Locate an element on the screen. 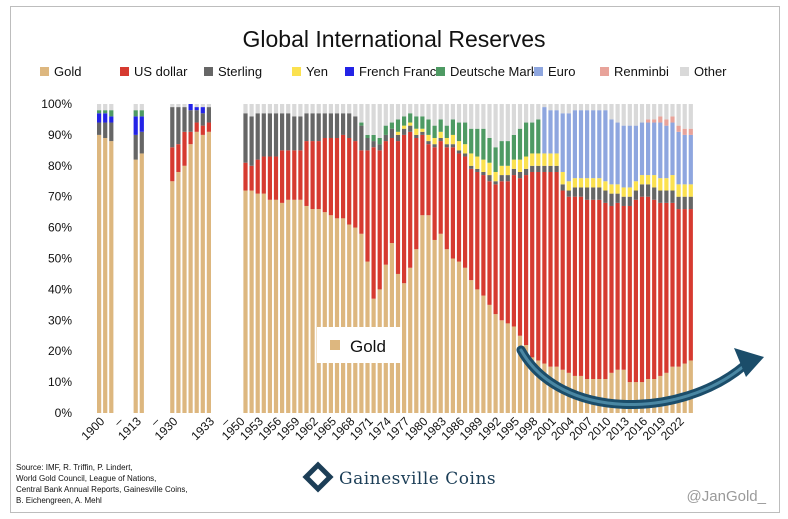  legend-label-2: Sterling is located at coordinates (240, 71).